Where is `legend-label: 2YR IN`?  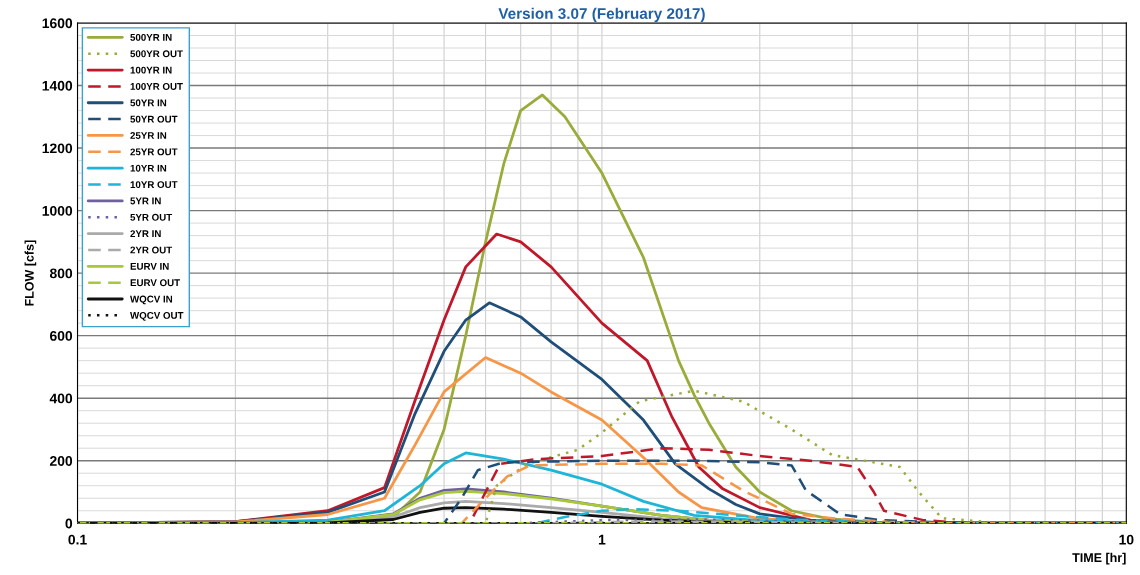
legend-label: 2YR IN is located at coordinates (145, 233).